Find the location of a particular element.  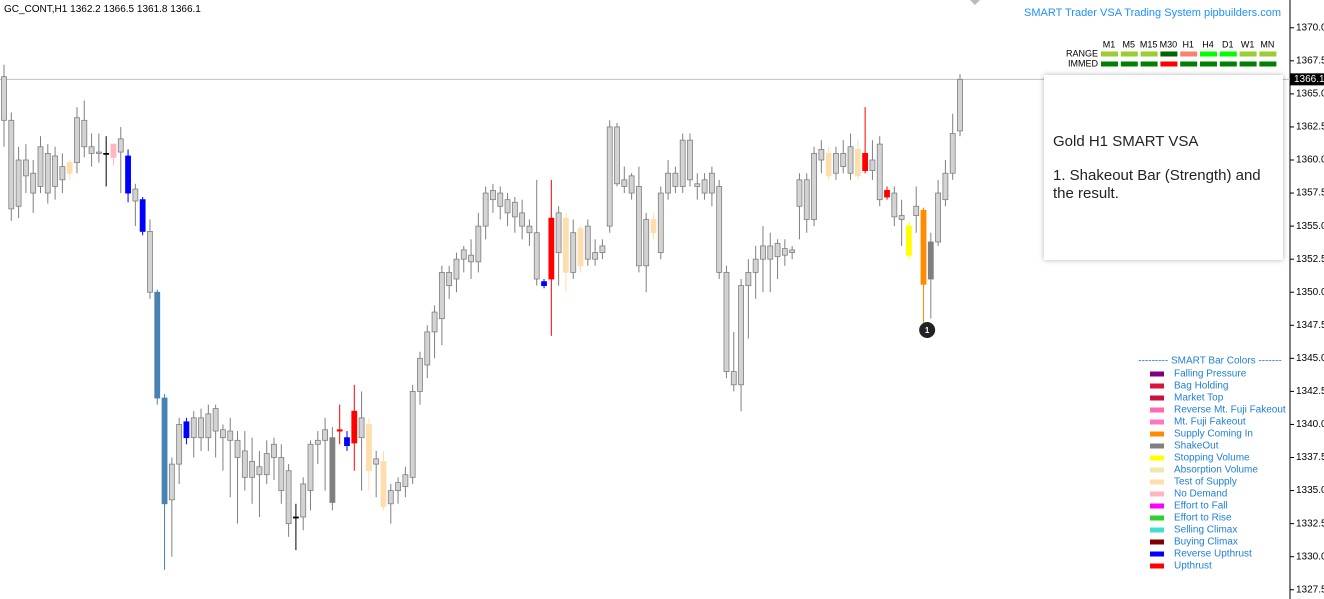

annotation-marker is located at coordinates (927, 330).